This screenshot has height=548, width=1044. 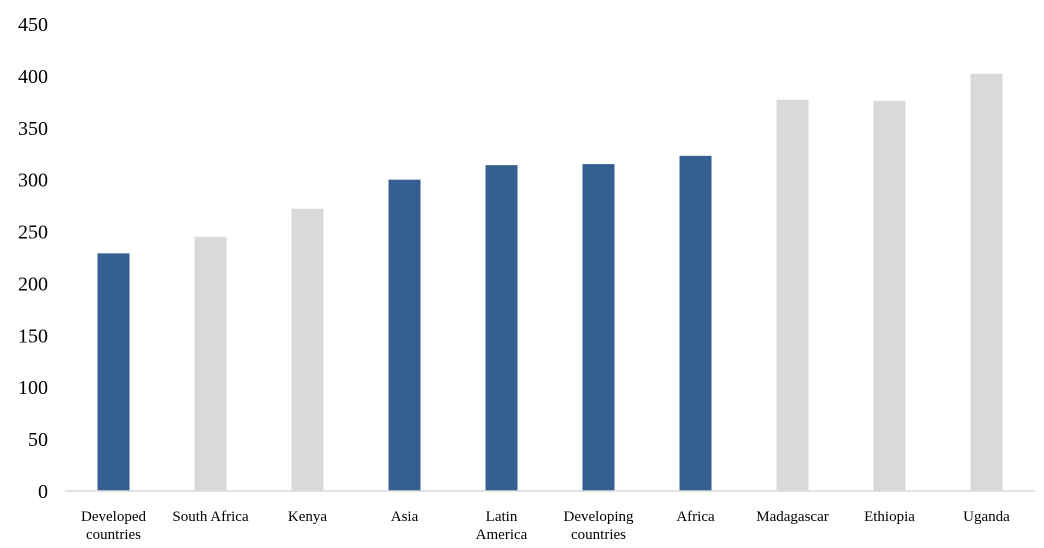 I want to click on bar-asia, so click(x=404, y=335).